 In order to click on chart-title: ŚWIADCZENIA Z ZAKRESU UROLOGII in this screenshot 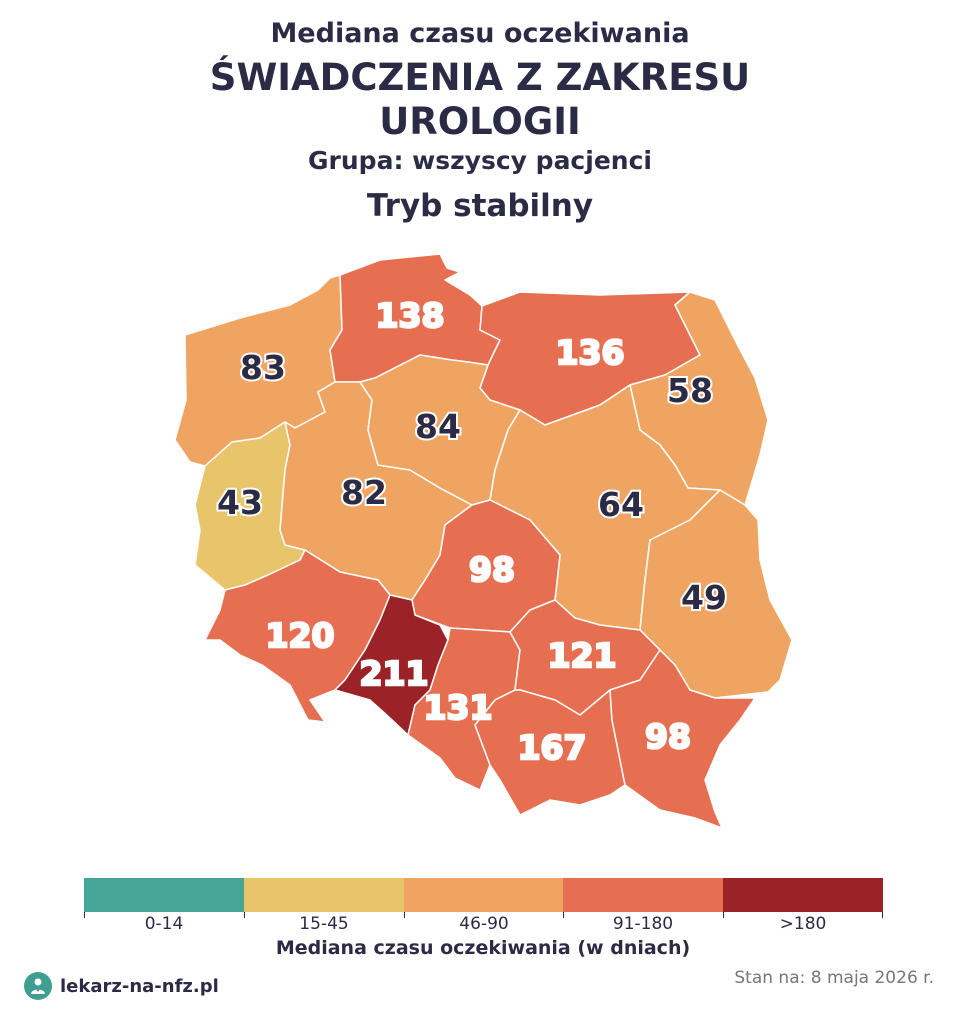, I will do `click(480, 100)`.